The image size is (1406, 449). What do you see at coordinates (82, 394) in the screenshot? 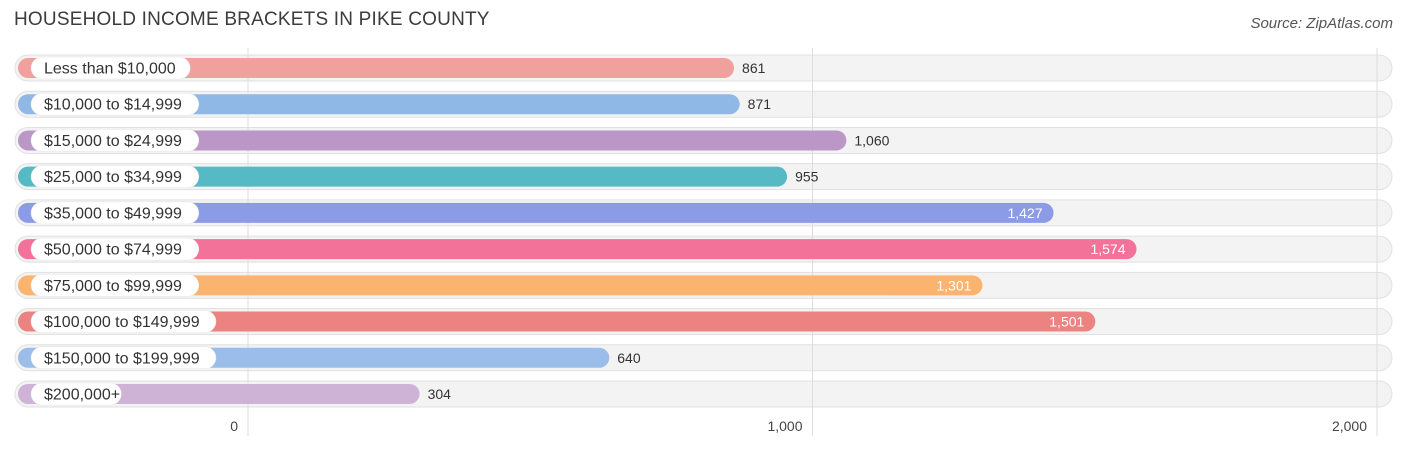
I see `category-label: $200,000+` at bounding box center [82, 394].